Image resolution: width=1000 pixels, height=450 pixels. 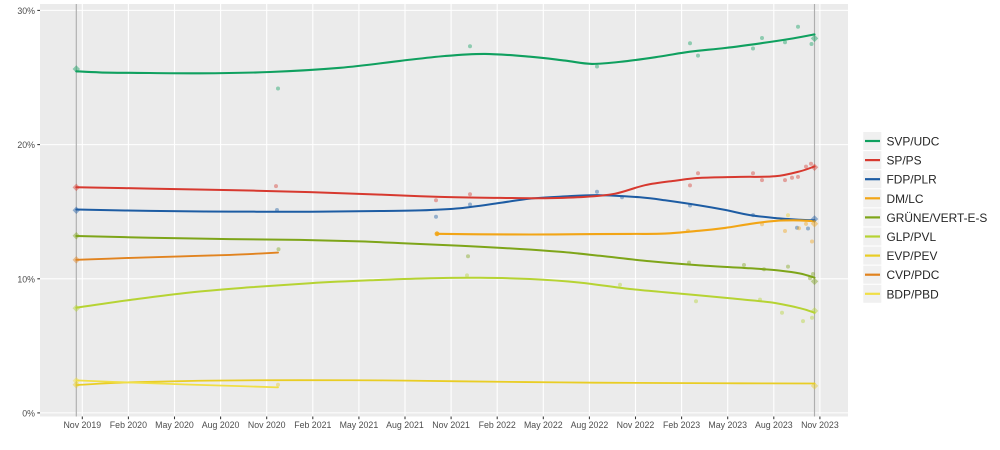 What do you see at coordinates (312, 425) in the screenshot?
I see `svg-text: Feb 2021` at bounding box center [312, 425].